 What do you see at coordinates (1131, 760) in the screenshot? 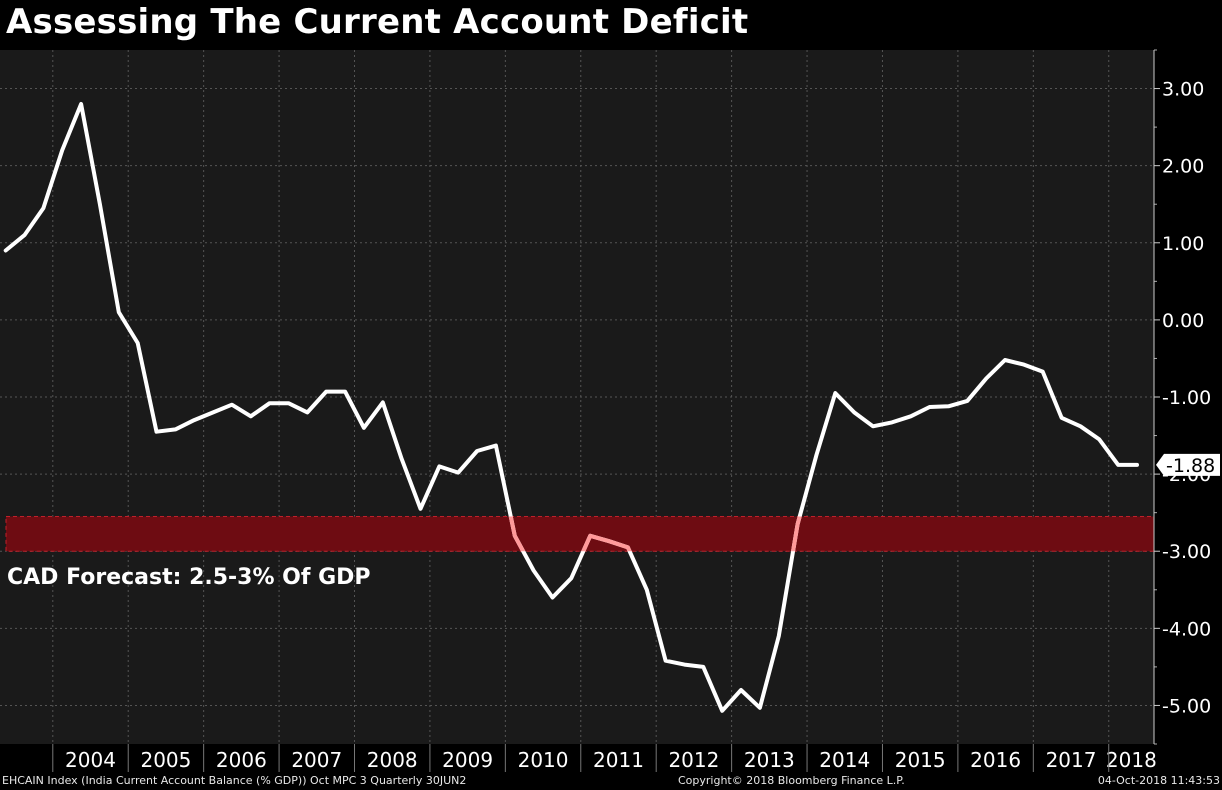
I see `x-tick-label: 2018` at bounding box center [1131, 760].